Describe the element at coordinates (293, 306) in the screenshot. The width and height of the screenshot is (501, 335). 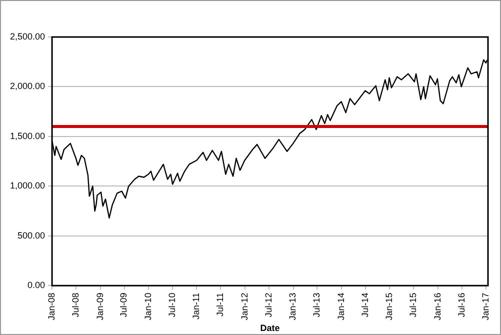
I see `x-tick-label: Jan-13` at that location.